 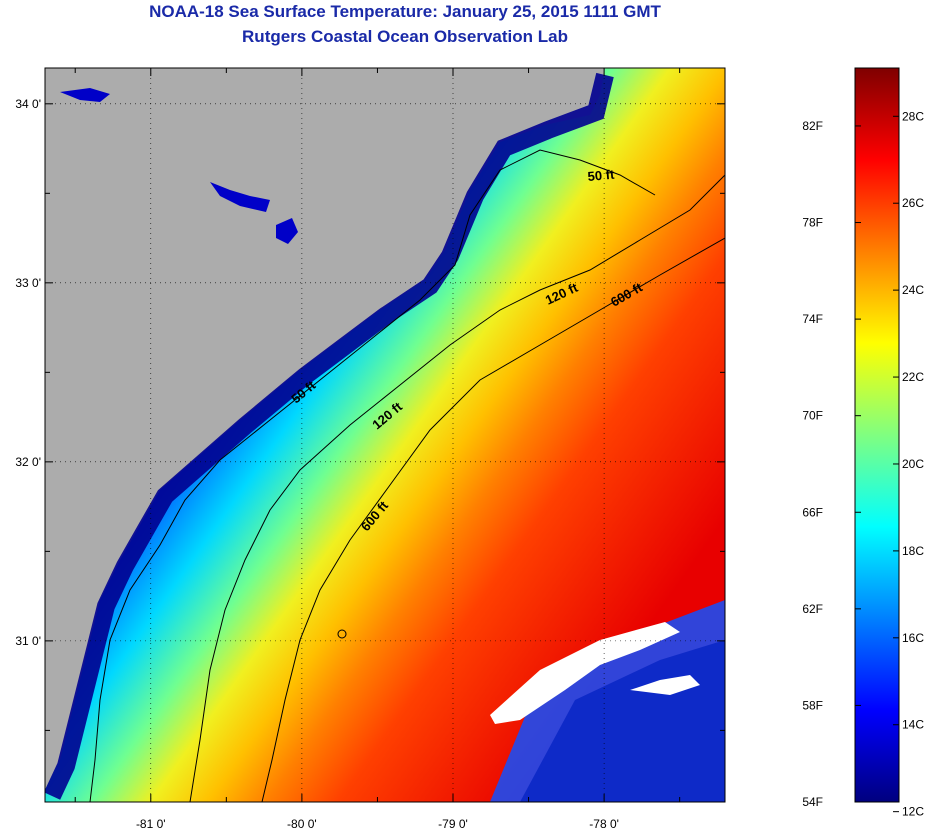 What do you see at coordinates (405, 36) in the screenshot?
I see `map-subtitle: Rutgers Coastal Ocean Observation Lab` at bounding box center [405, 36].